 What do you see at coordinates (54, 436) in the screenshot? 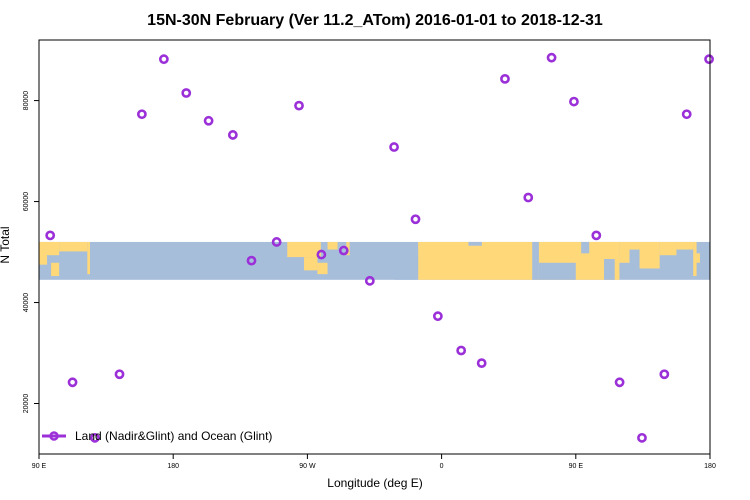
I see `legend-marker` at bounding box center [54, 436].